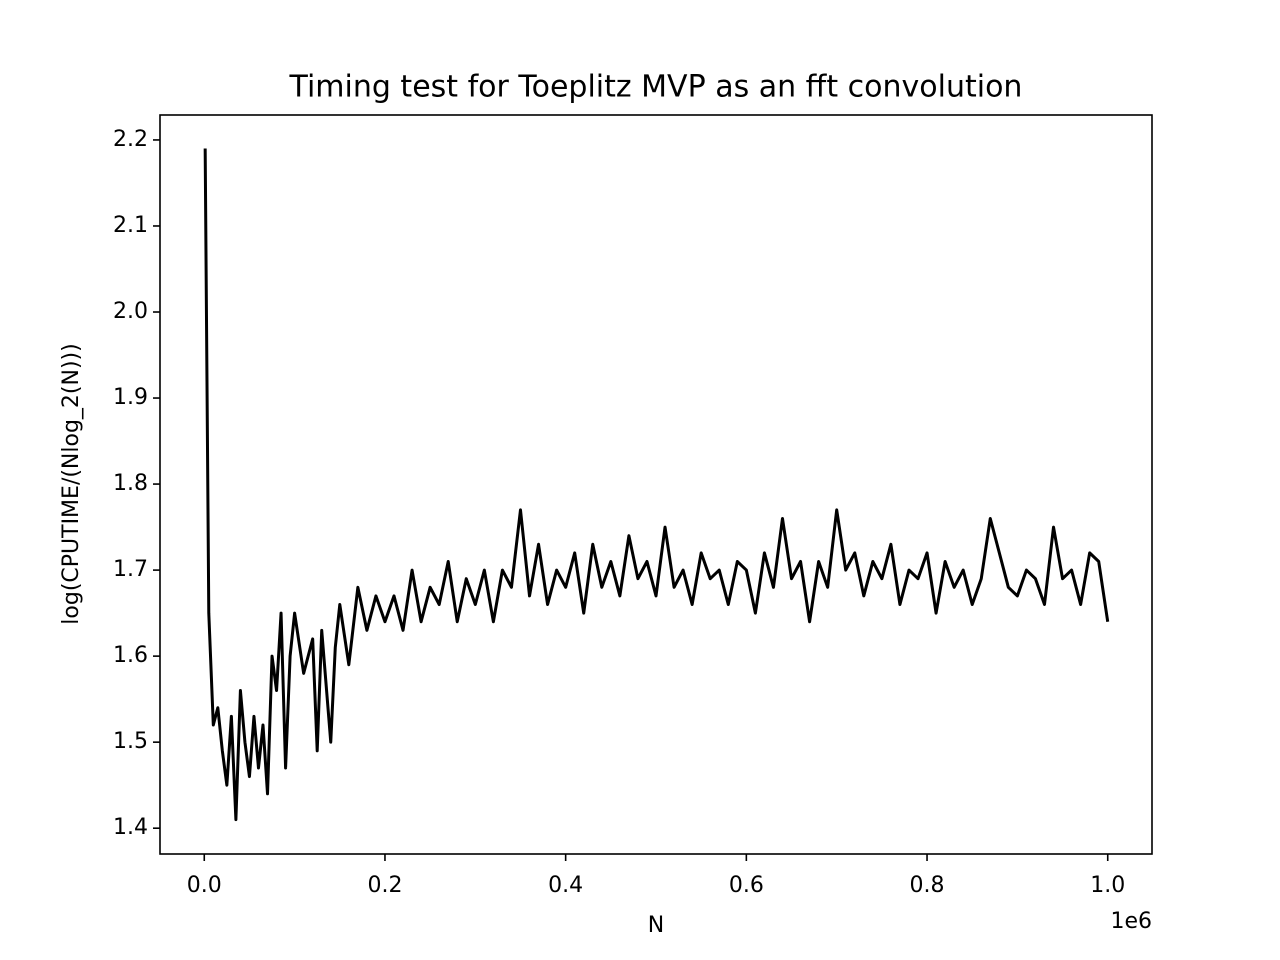 Image resolution: width=1280 pixels, height=960 pixels. What do you see at coordinates (130, 397) in the screenshot?
I see `y-tick-label: 1.9` at bounding box center [130, 397].